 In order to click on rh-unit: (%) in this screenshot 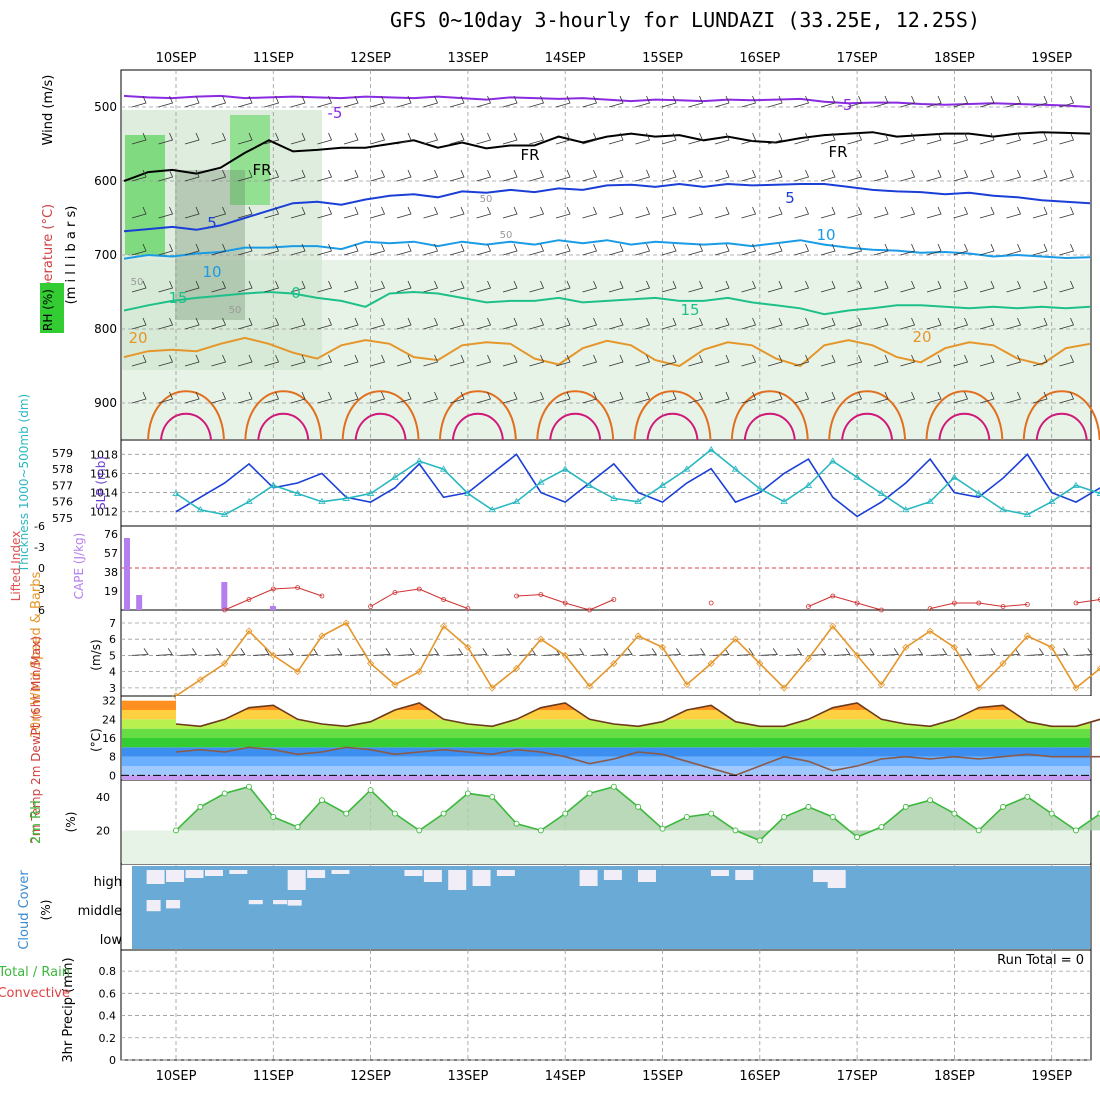, I will do `click(71, 822)`.